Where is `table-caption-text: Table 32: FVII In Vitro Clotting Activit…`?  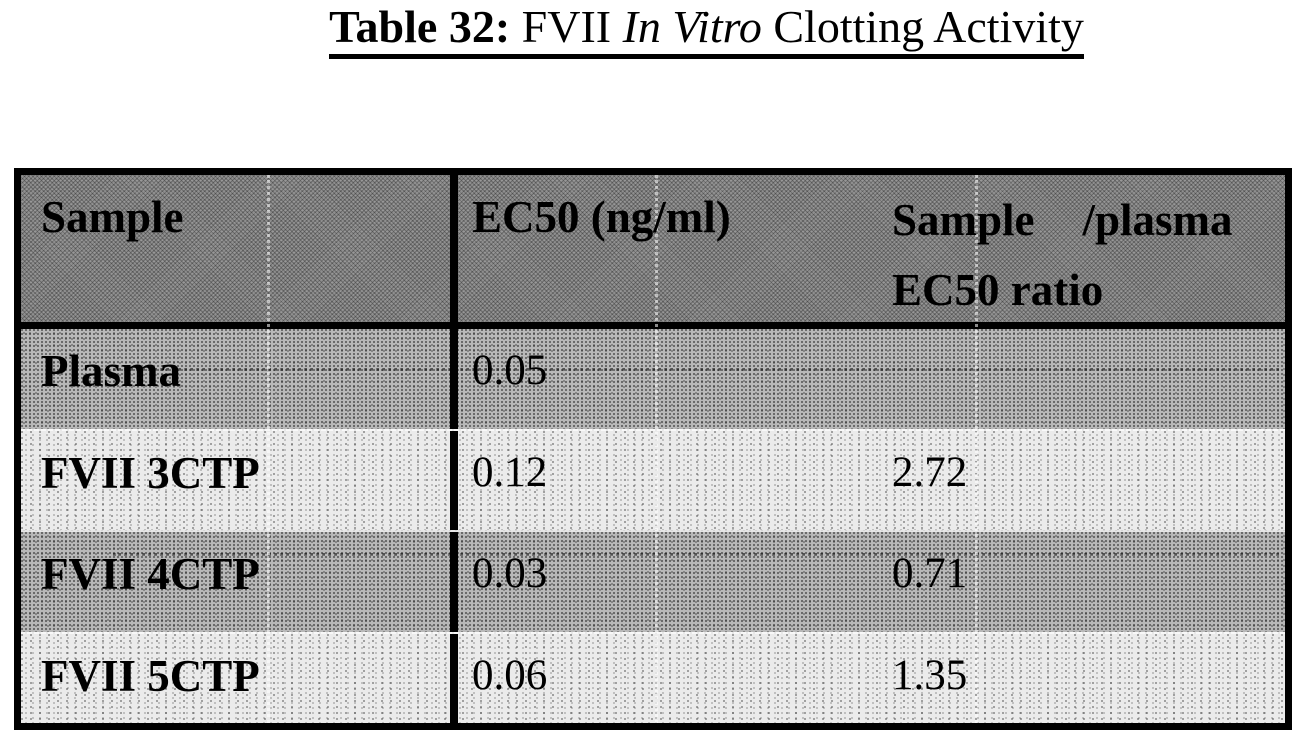 table-caption-text: Table 32: FVII In Vitro Clotting Activit… is located at coordinates (706, 30).